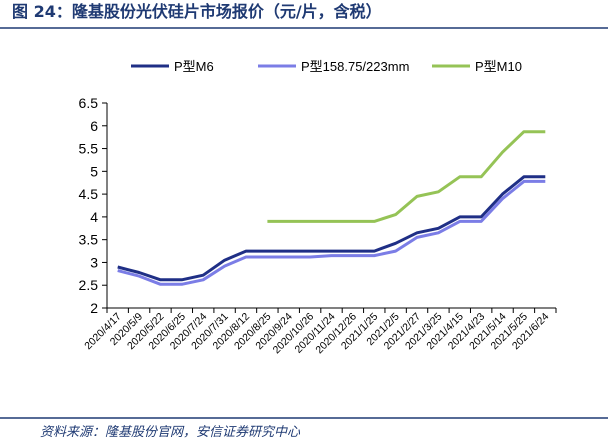 The width and height of the screenshot is (608, 442). What do you see at coordinates (498, 66) in the screenshot?
I see `legend-label-p-m10: P型M10` at bounding box center [498, 66].